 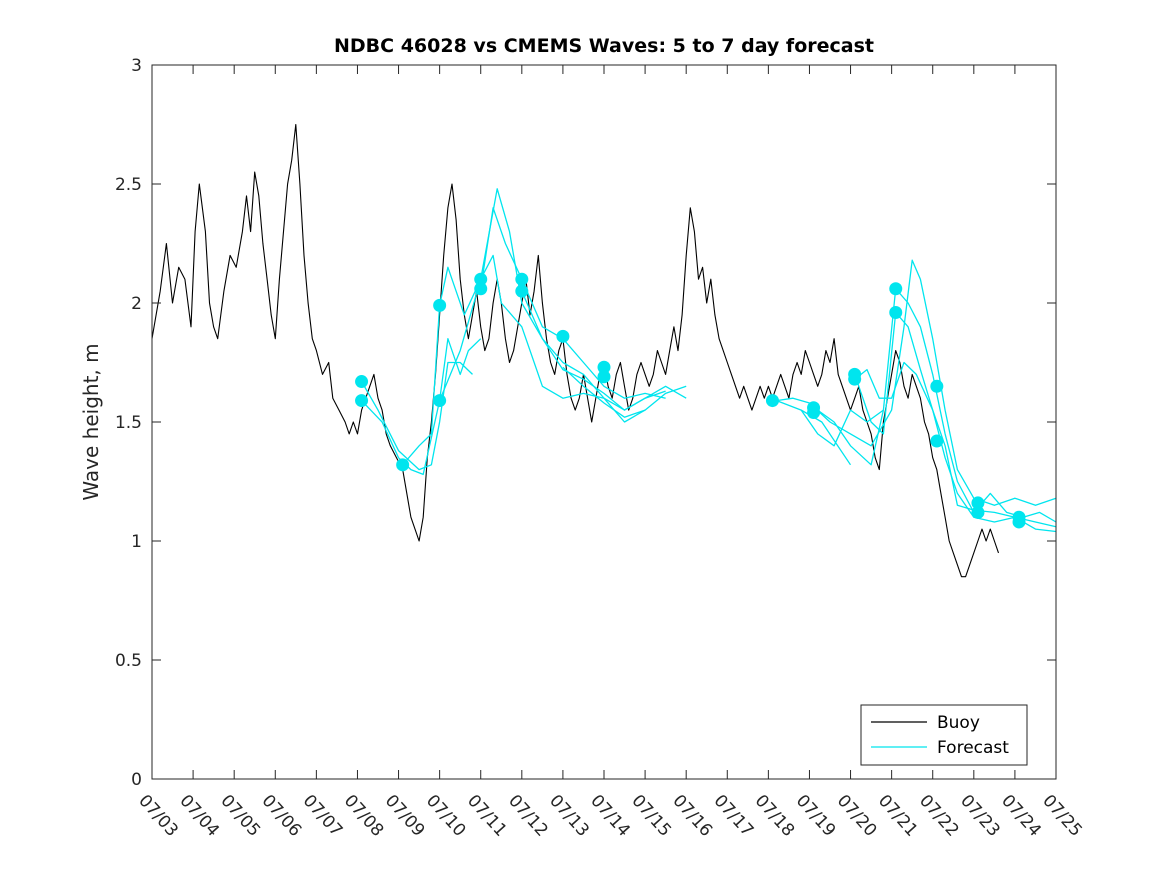 What do you see at coordinates (692, 816) in the screenshot?
I see `x-tick-label-13: 07/16` at bounding box center [692, 816].